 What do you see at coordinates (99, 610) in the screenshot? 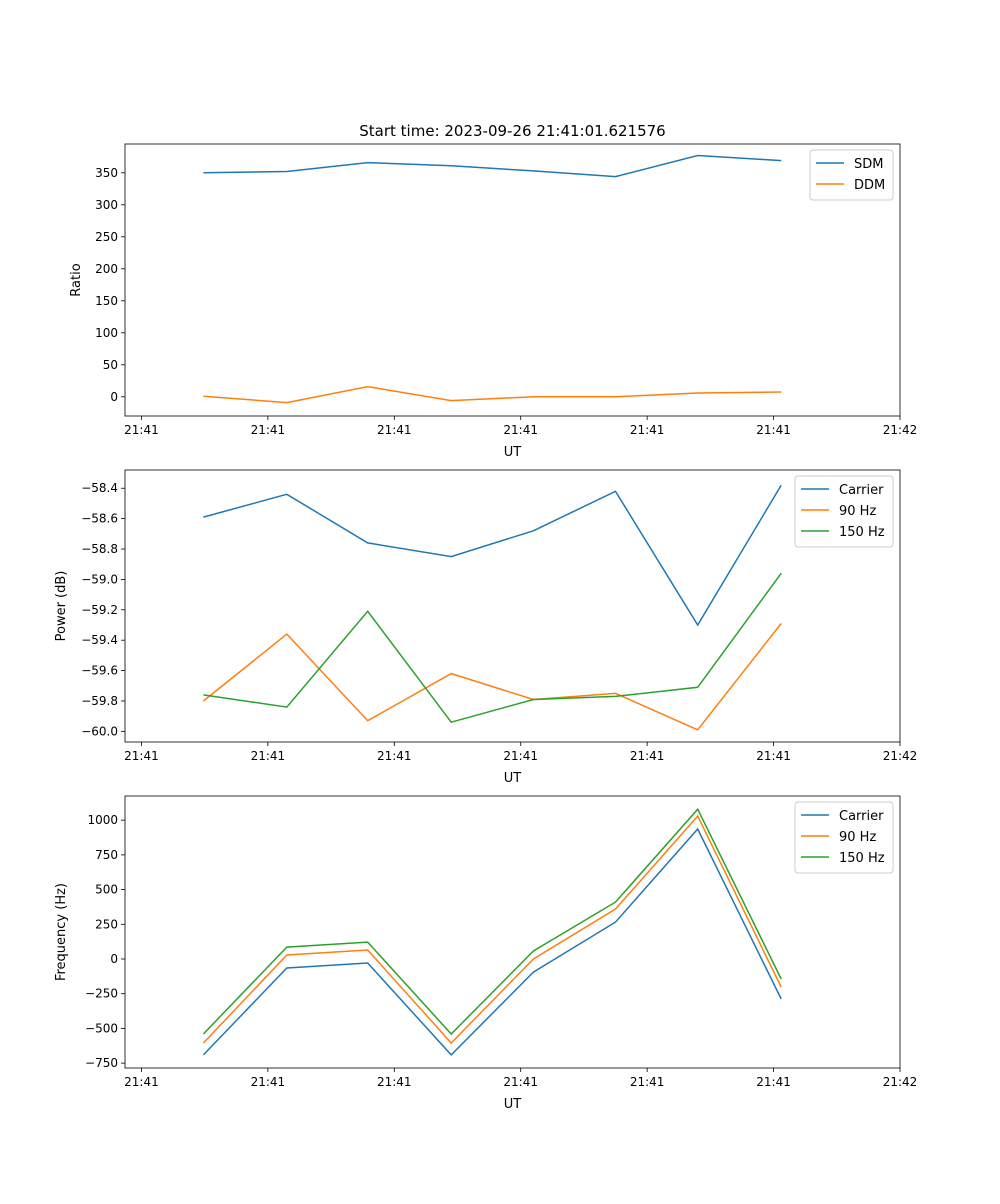
I see `y-tick-label: −59.2` at bounding box center [99, 610].